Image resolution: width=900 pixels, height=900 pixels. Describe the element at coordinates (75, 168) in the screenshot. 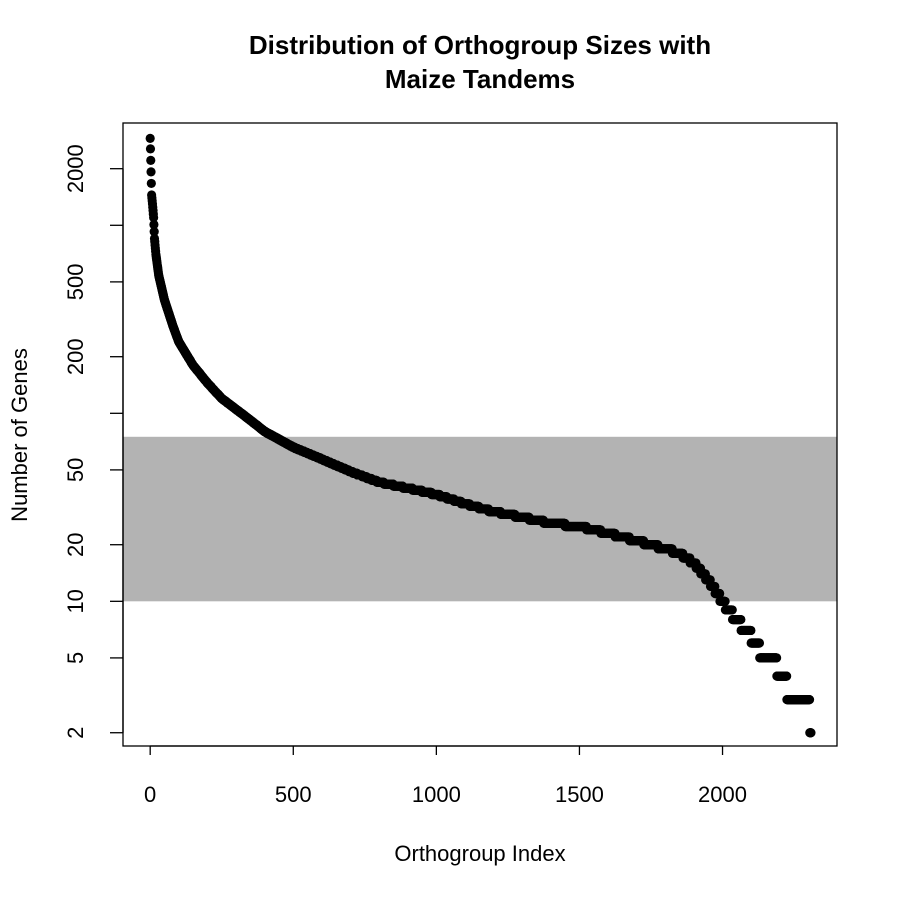

I see `y-tick-label: 2000` at that location.